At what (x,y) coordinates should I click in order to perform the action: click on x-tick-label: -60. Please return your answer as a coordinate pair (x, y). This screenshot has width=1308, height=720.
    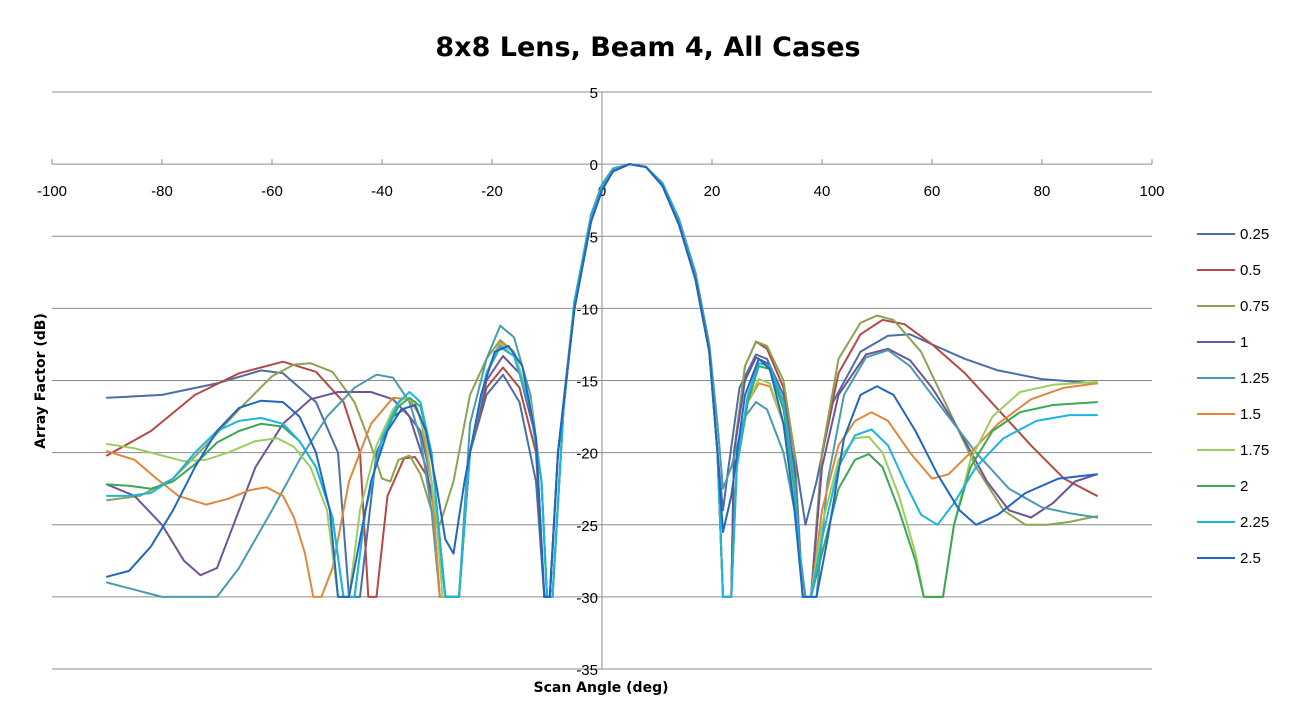
    Looking at the image, I should click on (272, 191).